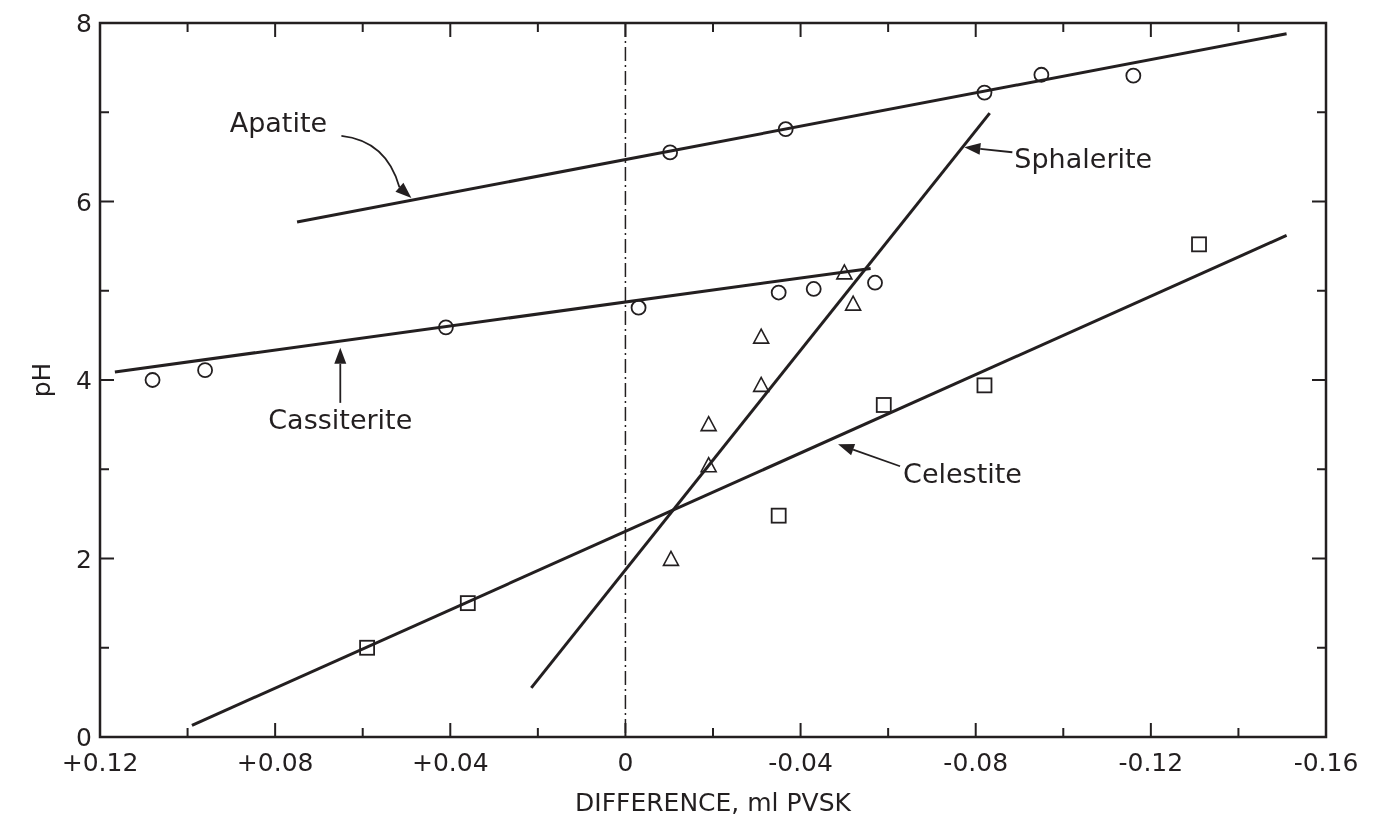 This screenshot has height=835, width=1377. I want to click on x-tick-label: +0.04, so click(450, 762).